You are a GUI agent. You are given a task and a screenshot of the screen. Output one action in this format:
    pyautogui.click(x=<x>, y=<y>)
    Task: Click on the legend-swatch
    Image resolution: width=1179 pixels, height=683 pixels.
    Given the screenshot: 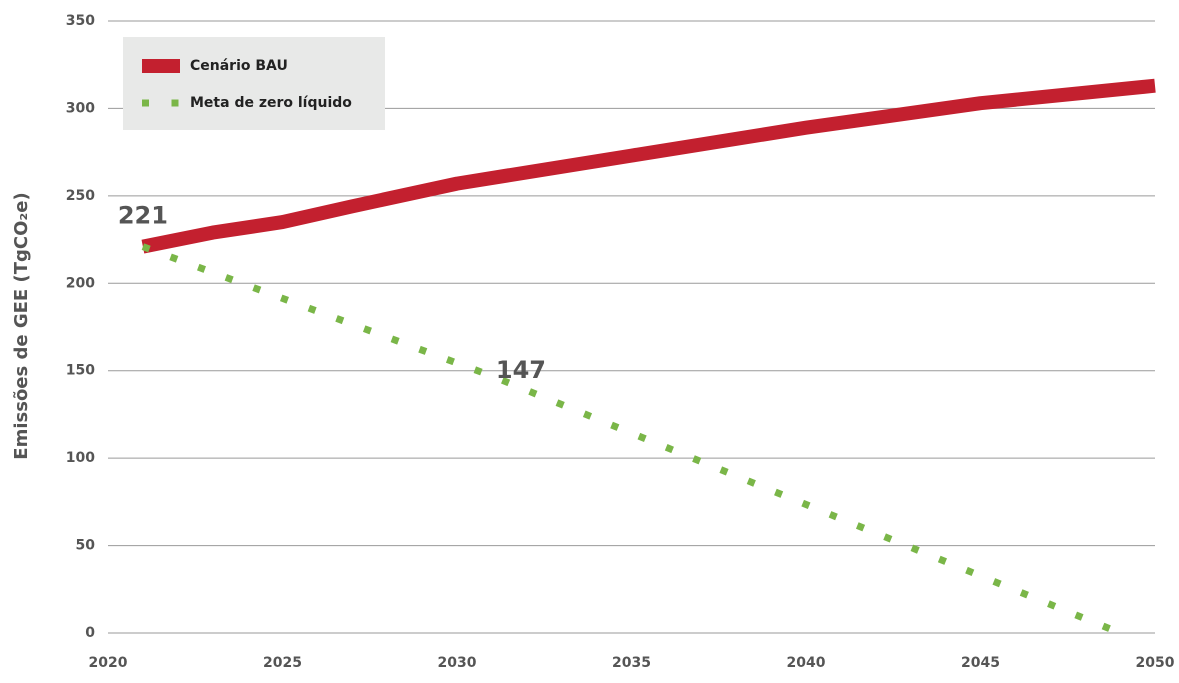 What is the action you would take?
    pyautogui.click(x=161, y=66)
    